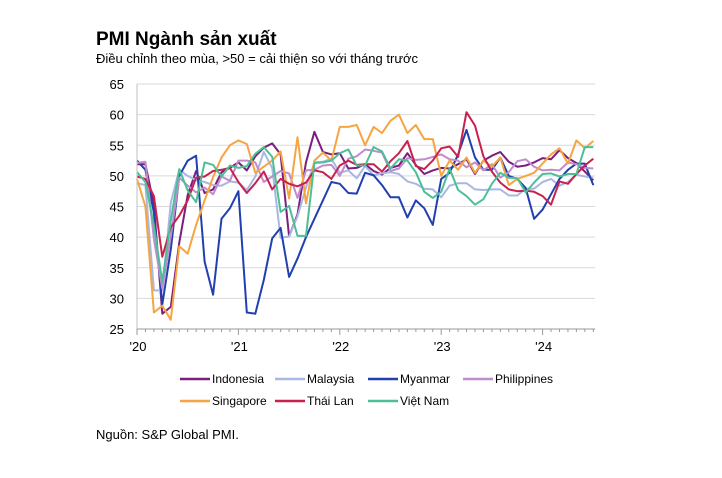  I want to click on legend-item: Singapore, so click(223, 401).